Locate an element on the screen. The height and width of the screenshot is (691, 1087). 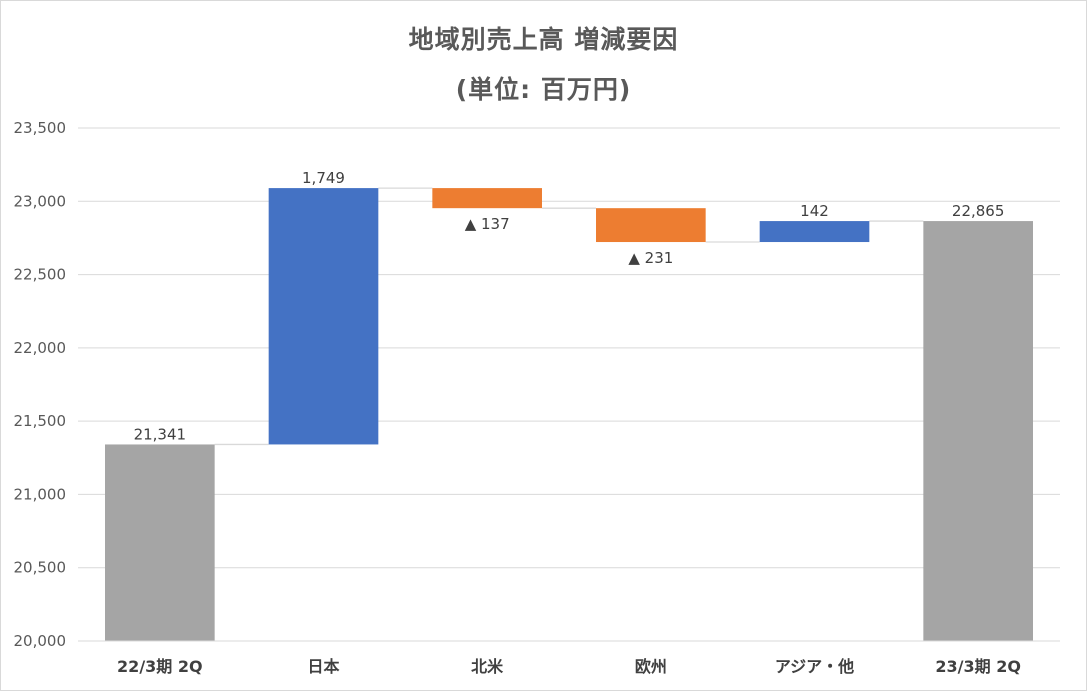
y-tick-label: 22,500 is located at coordinates (40, 275).